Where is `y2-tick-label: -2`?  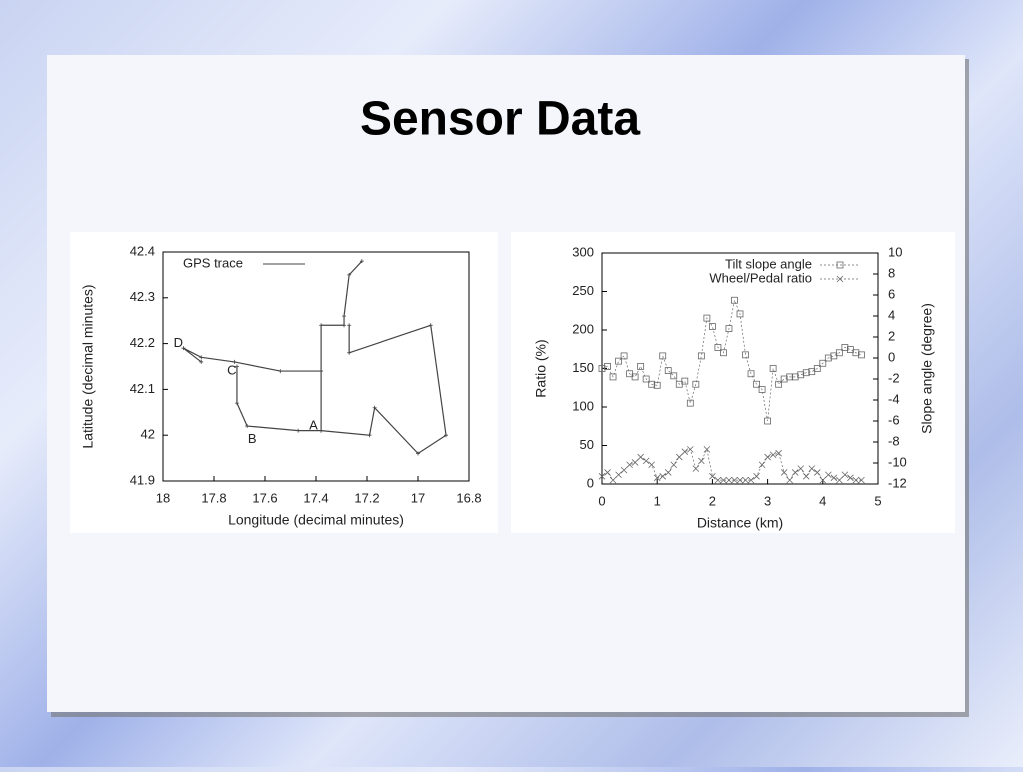 y2-tick-label: -2 is located at coordinates (894, 377).